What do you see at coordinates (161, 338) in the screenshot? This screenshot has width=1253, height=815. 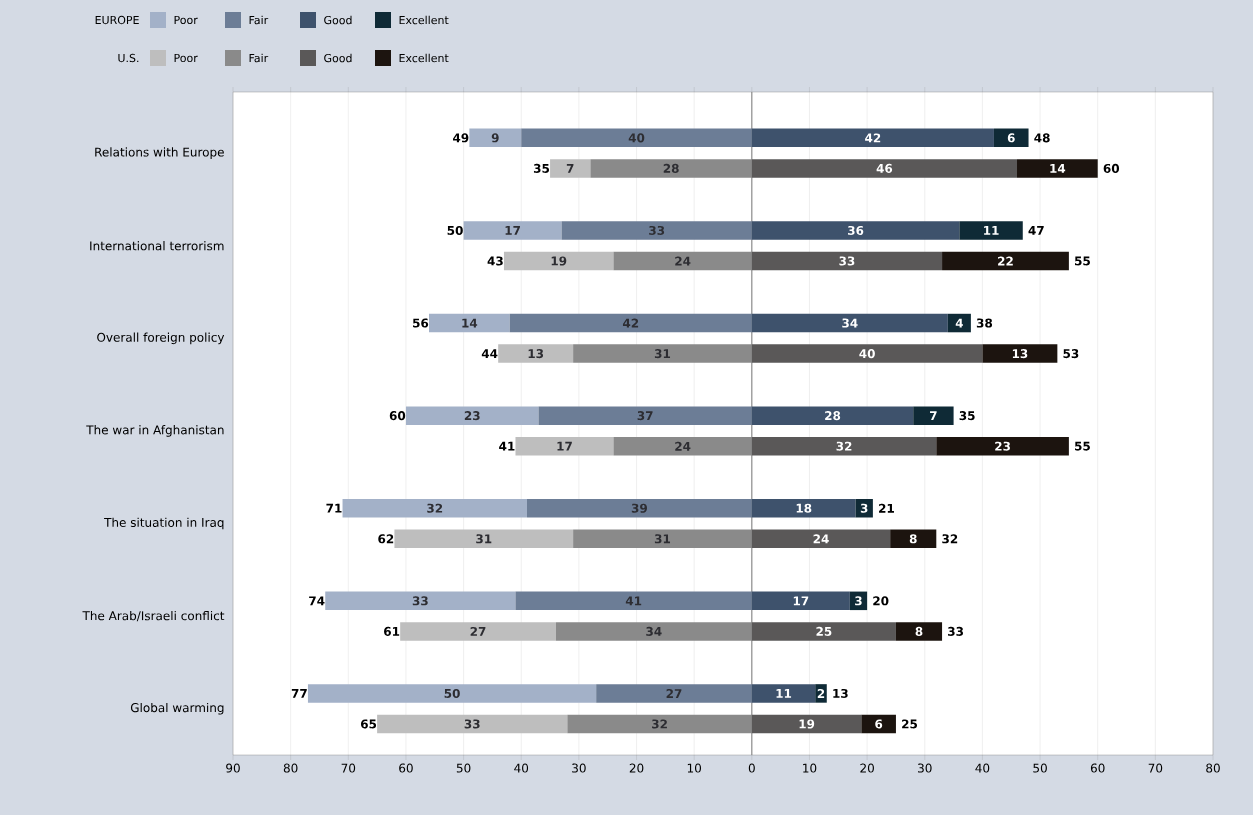 I see `y-tick-label: Overall foreign policy` at bounding box center [161, 338].